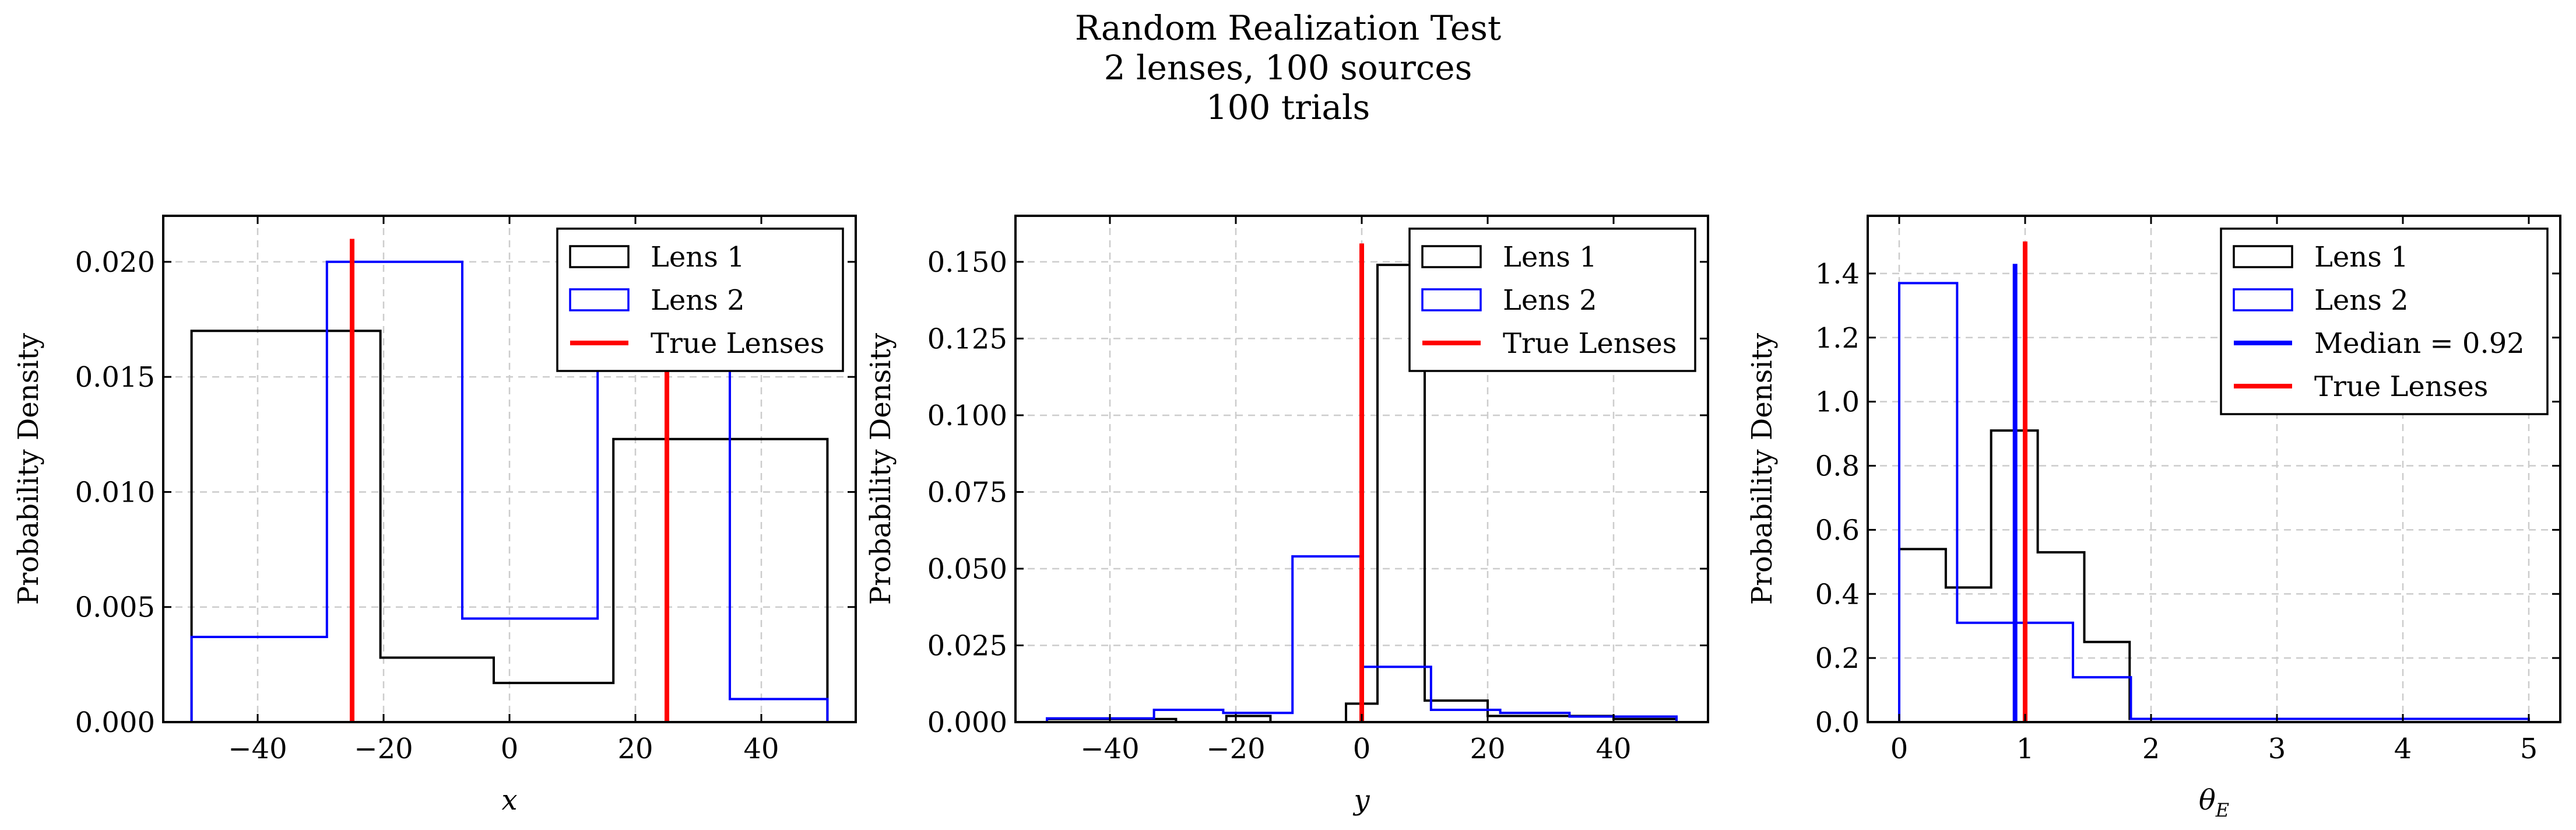 The image size is (2576, 830). I want to click on y-tick-label: 1.4, so click(1837, 274).